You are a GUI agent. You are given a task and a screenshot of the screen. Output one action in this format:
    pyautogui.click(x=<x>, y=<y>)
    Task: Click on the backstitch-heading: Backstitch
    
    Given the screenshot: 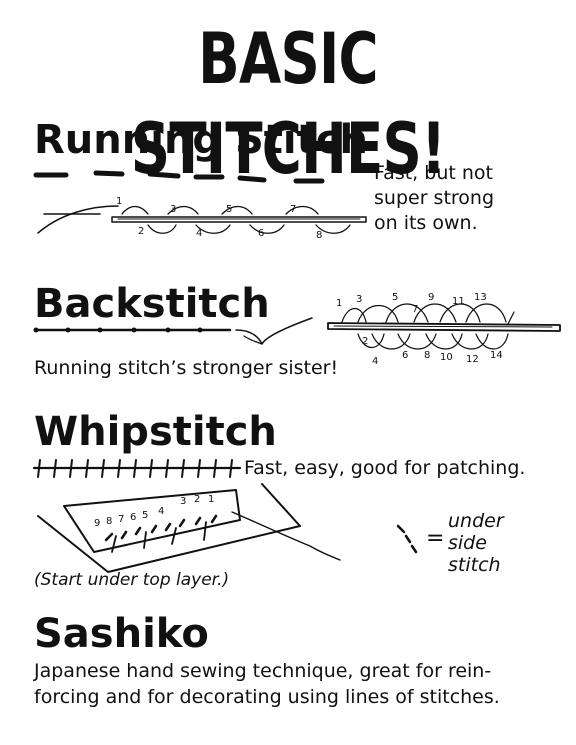 What is the action you would take?
    pyautogui.click(x=152, y=304)
    